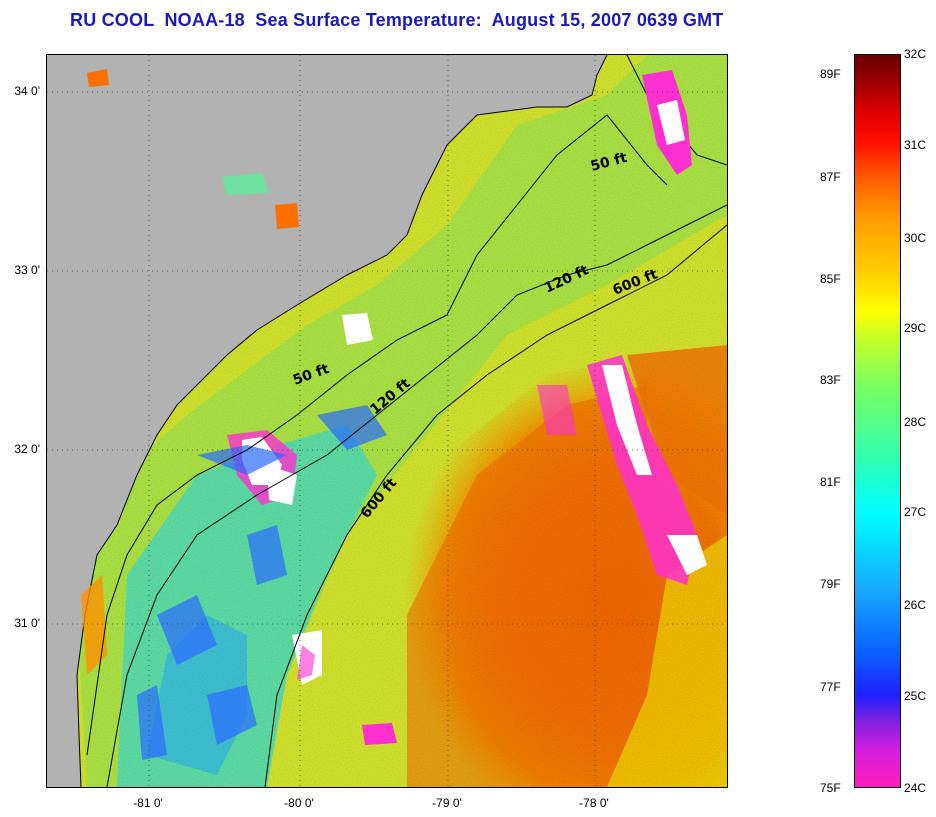  Describe the element at coordinates (830, 74) in the screenshot. I see `colorbar-label-89f: 89F` at that location.